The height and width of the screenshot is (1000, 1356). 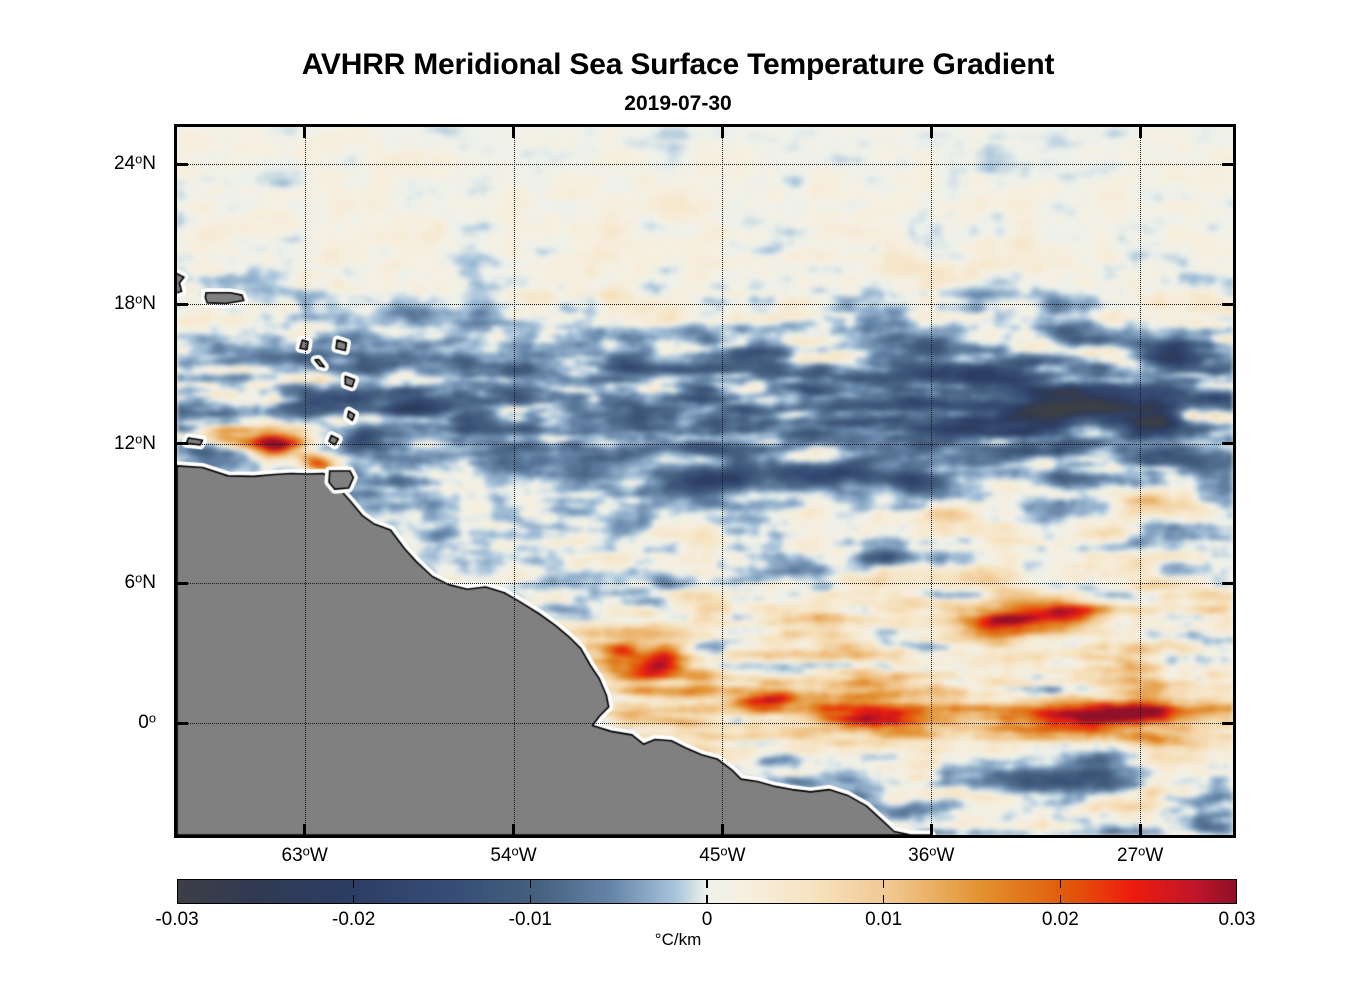 What do you see at coordinates (304, 854) in the screenshot?
I see `x-axis-tick-label: 63oW` at bounding box center [304, 854].